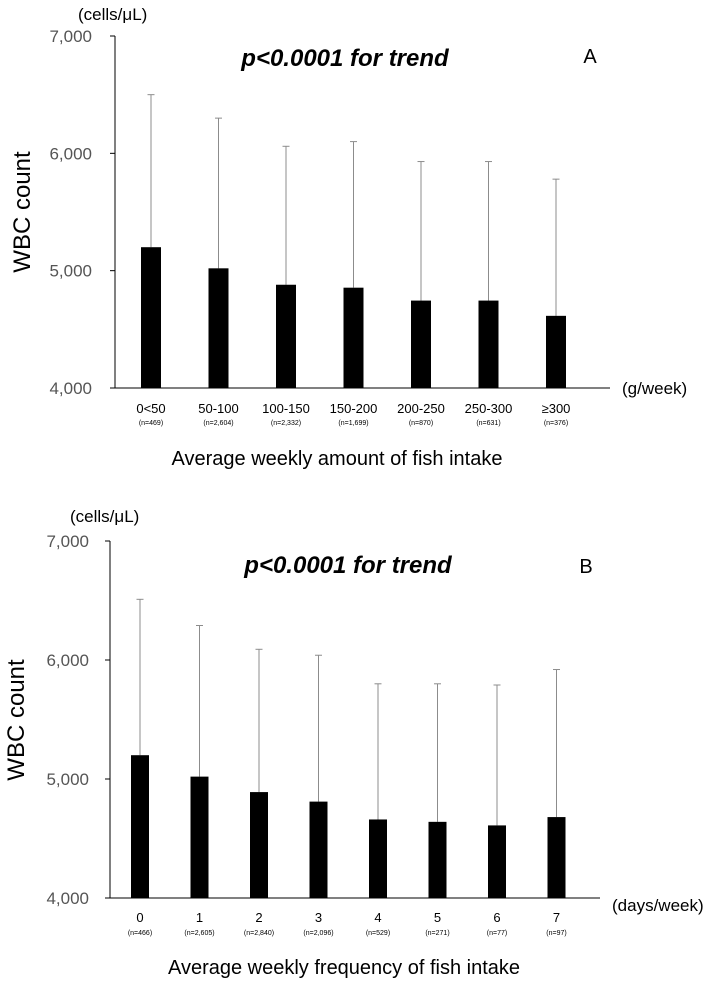 This screenshot has width=708, height=982. What do you see at coordinates (421, 423) in the screenshot?
I see `panel-a-n-label: (n=870)` at bounding box center [421, 423].